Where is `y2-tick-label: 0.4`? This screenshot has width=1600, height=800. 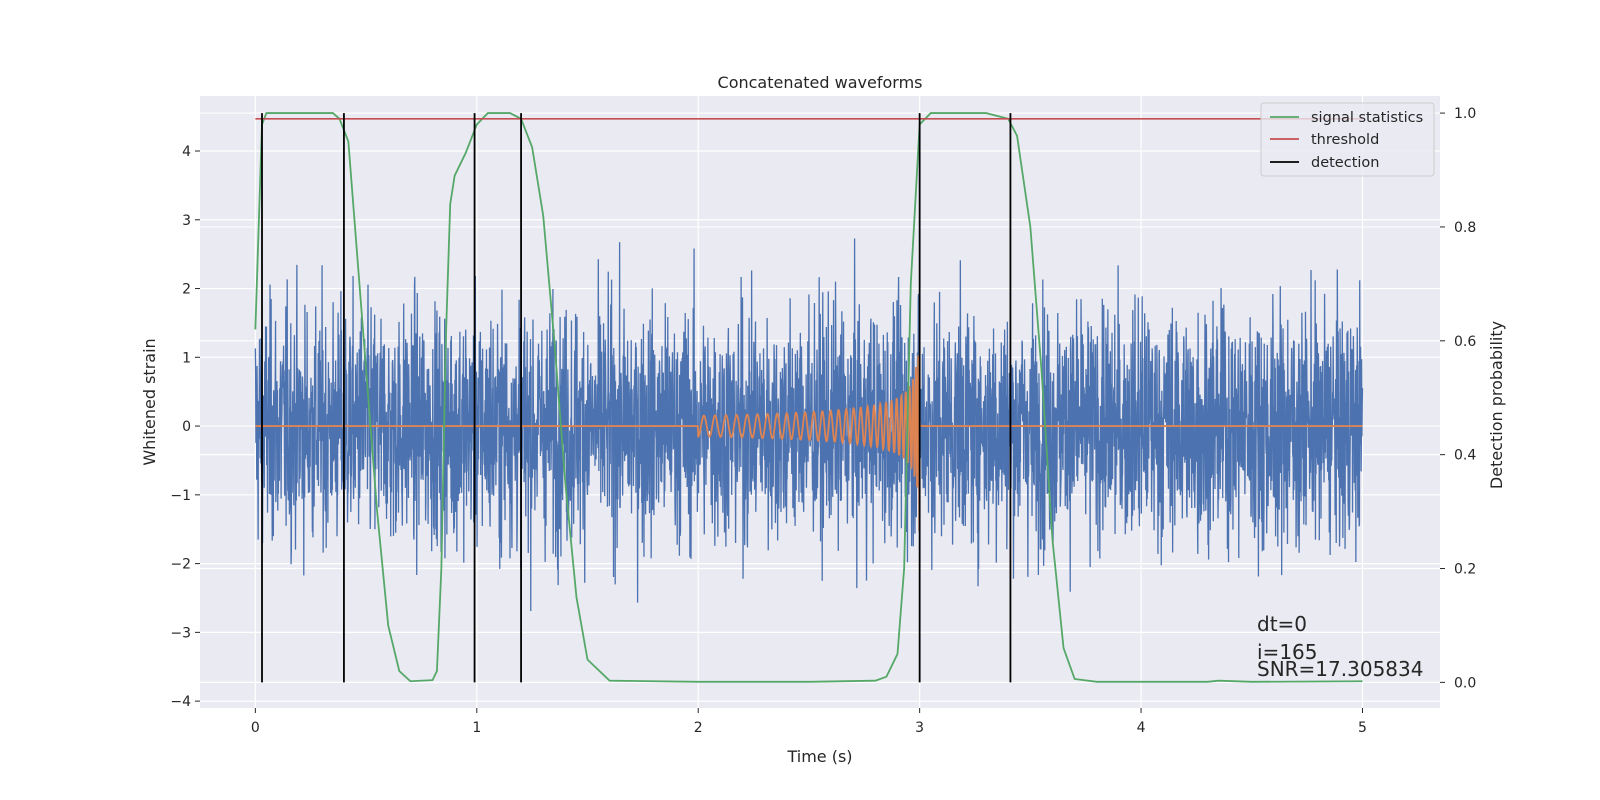
y2-tick-label: 0.4 is located at coordinates (1465, 456).